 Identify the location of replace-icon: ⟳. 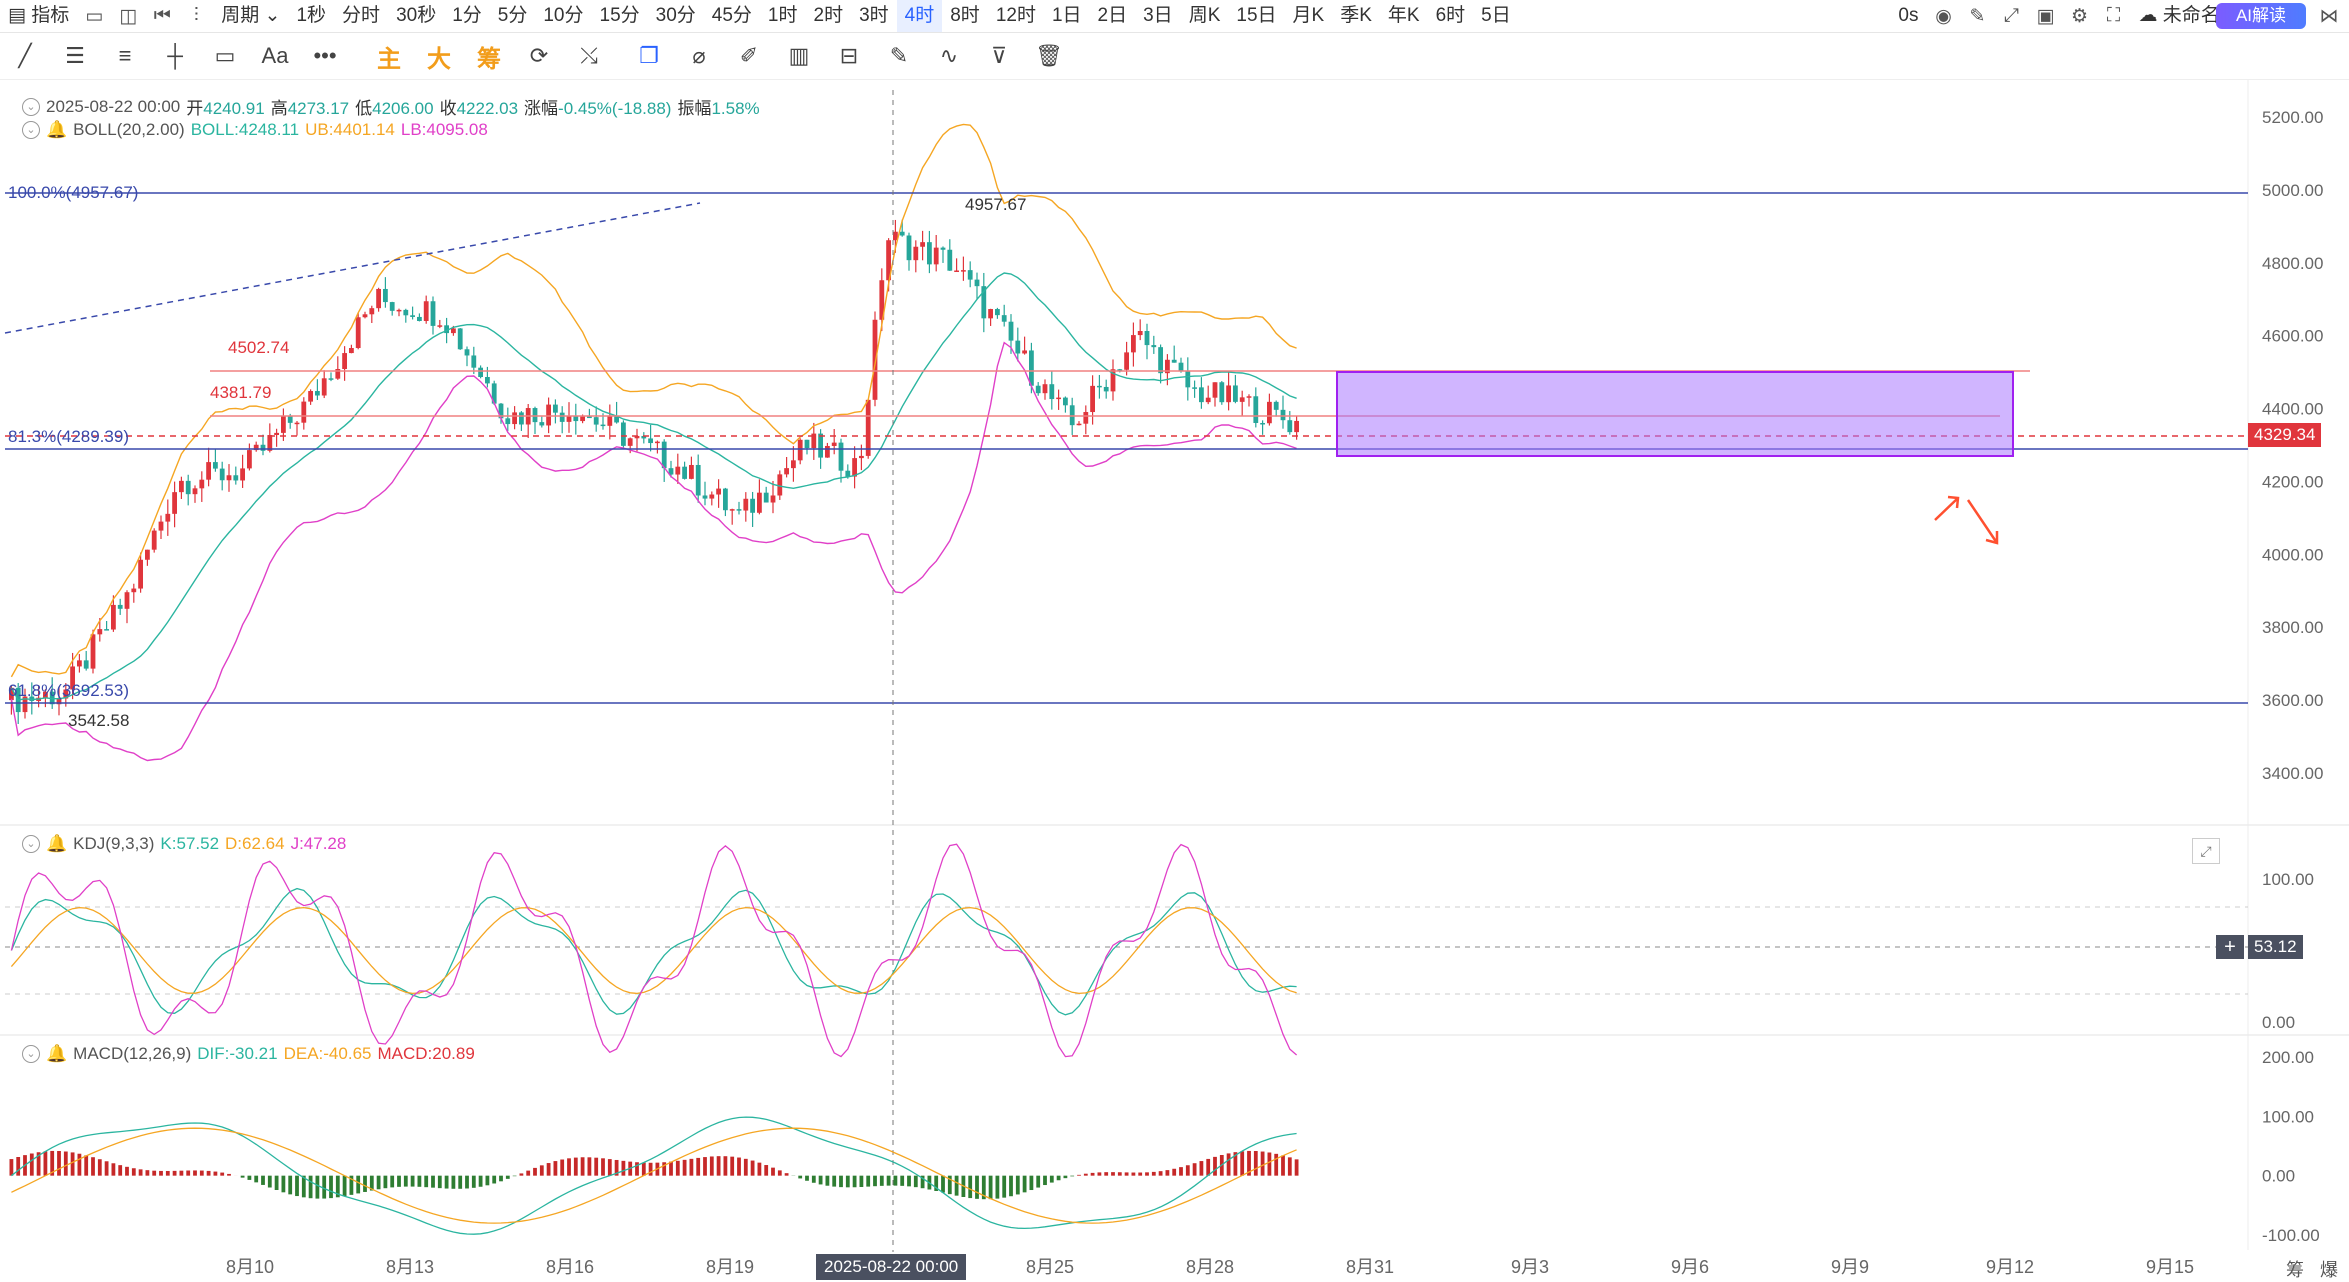
(539, 55).